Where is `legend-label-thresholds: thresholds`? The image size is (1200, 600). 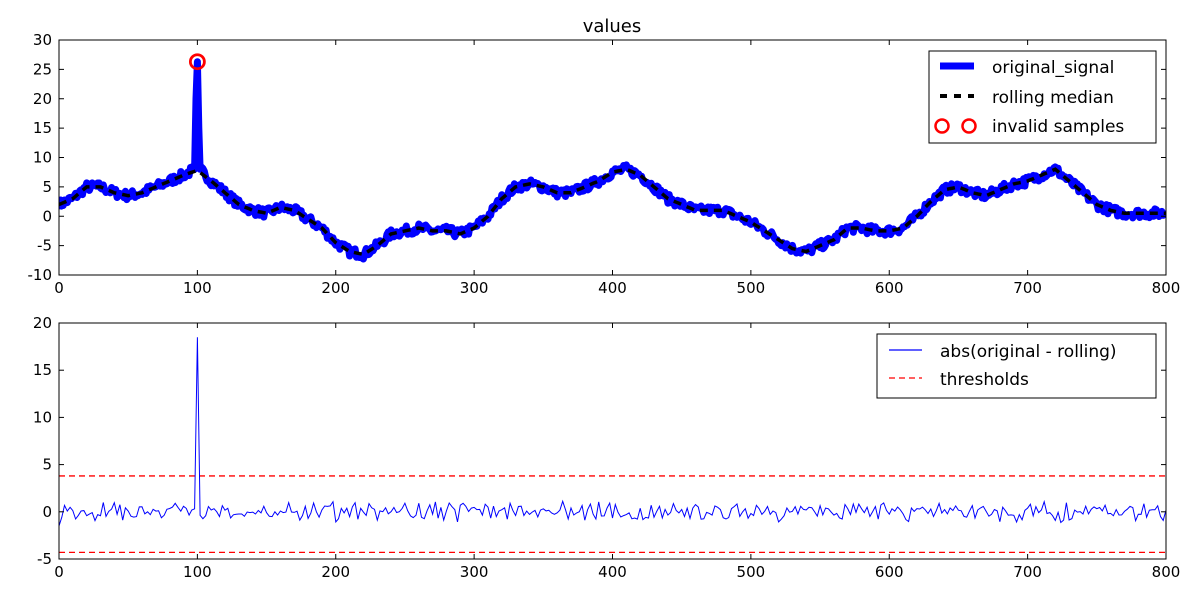
legend-label-thresholds: thresholds is located at coordinates (984, 380).